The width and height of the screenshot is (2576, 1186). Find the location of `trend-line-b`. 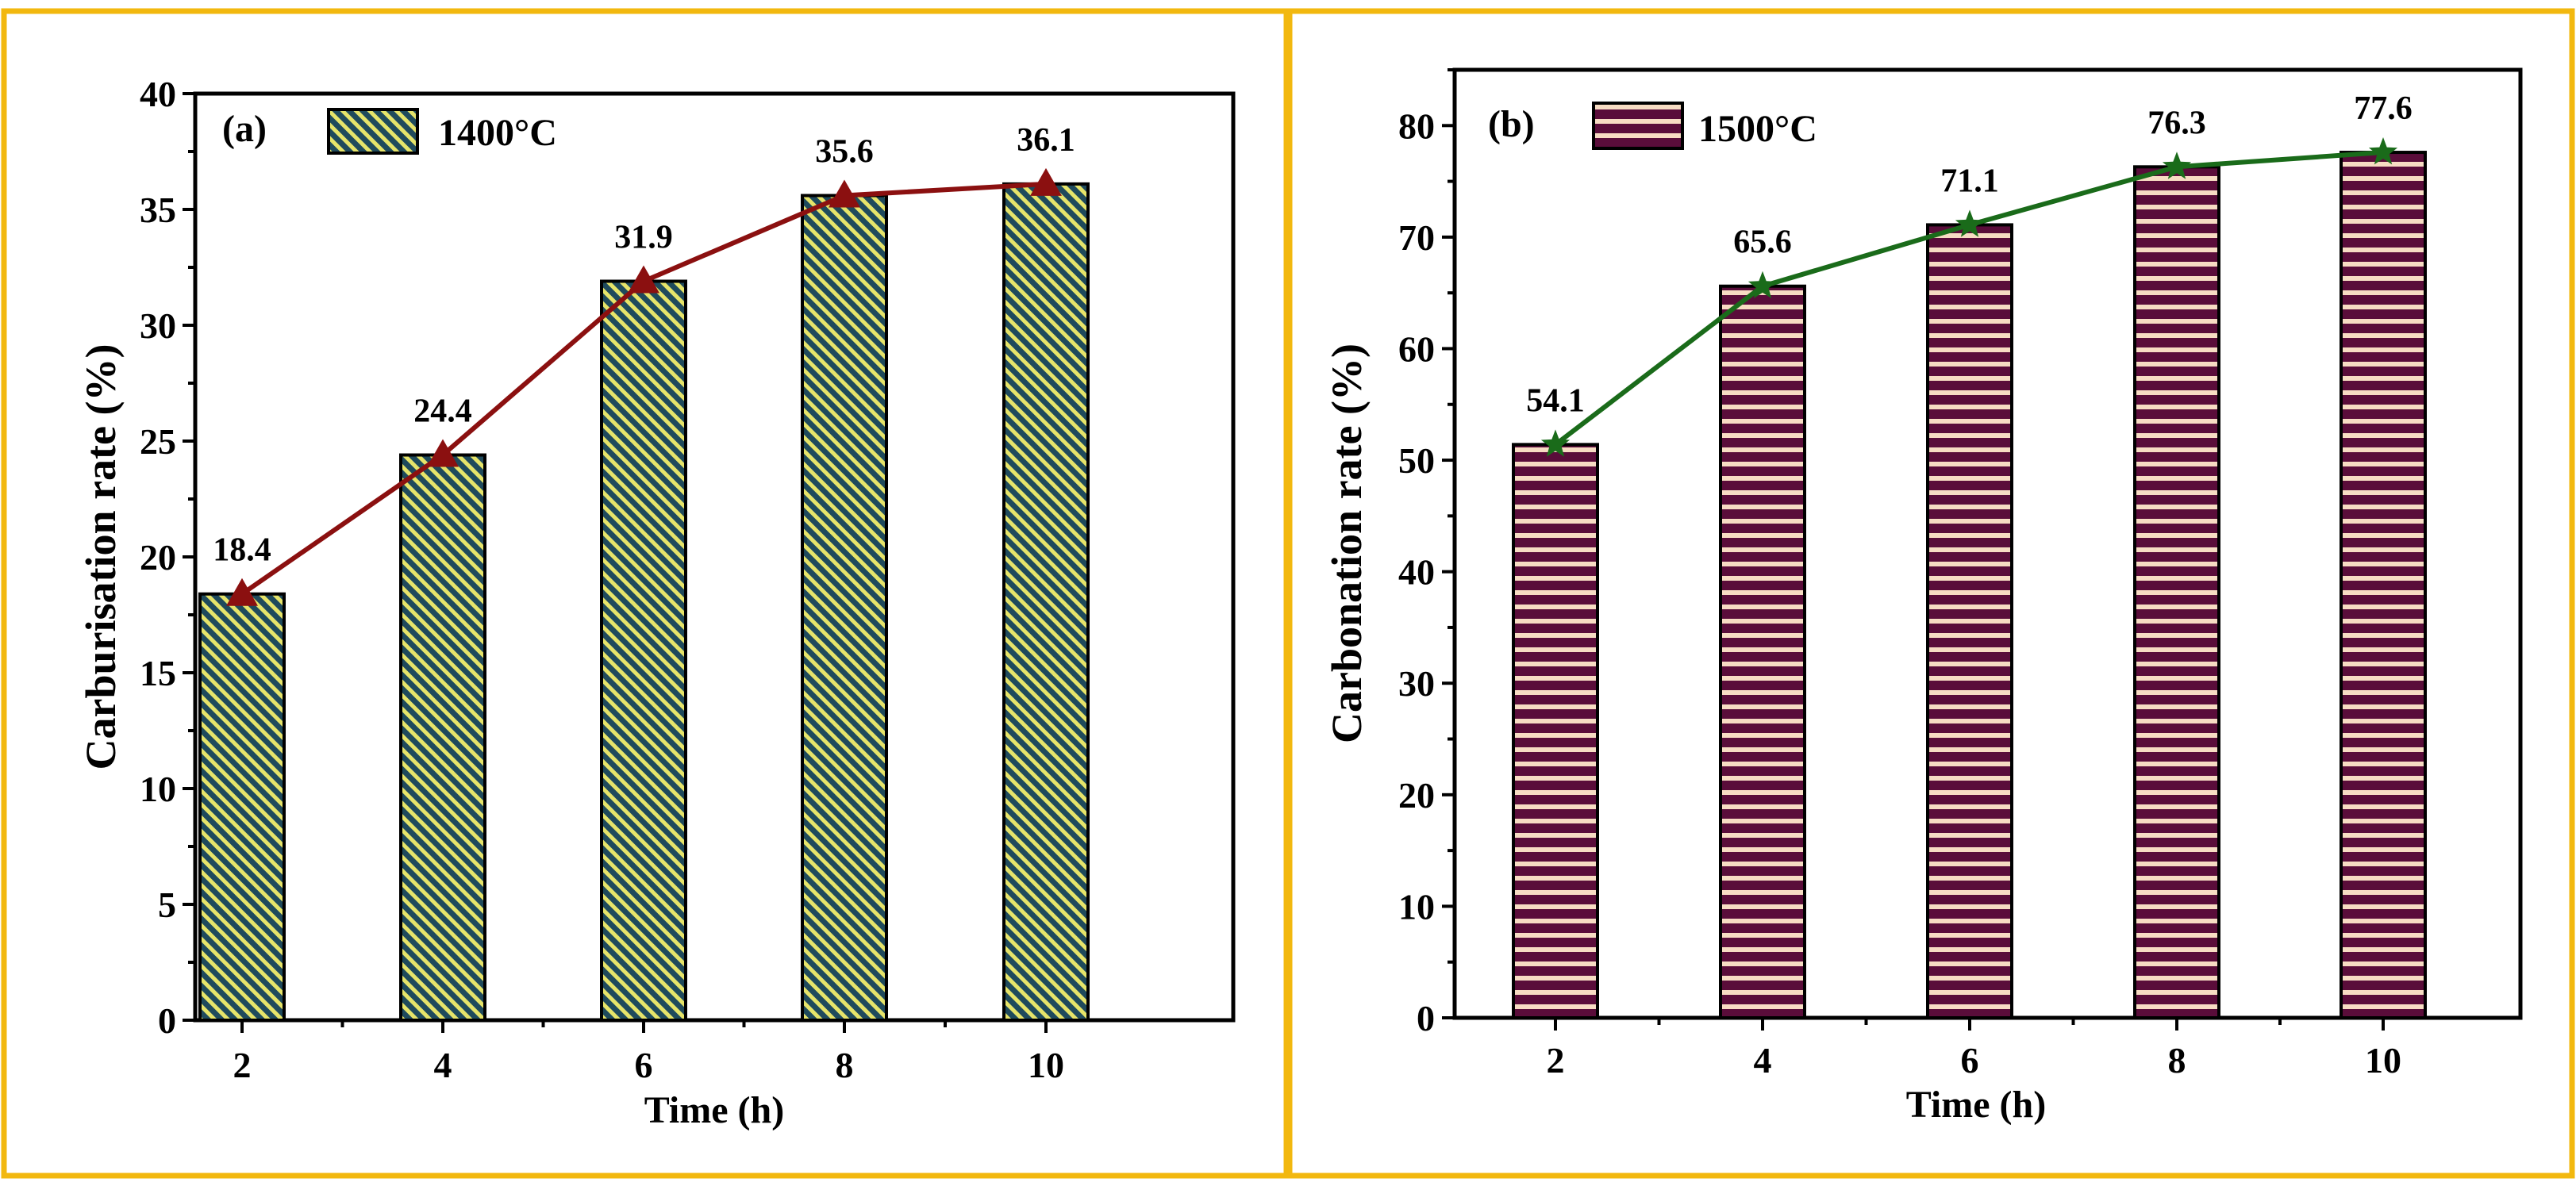

trend-line-b is located at coordinates (1969, 297).